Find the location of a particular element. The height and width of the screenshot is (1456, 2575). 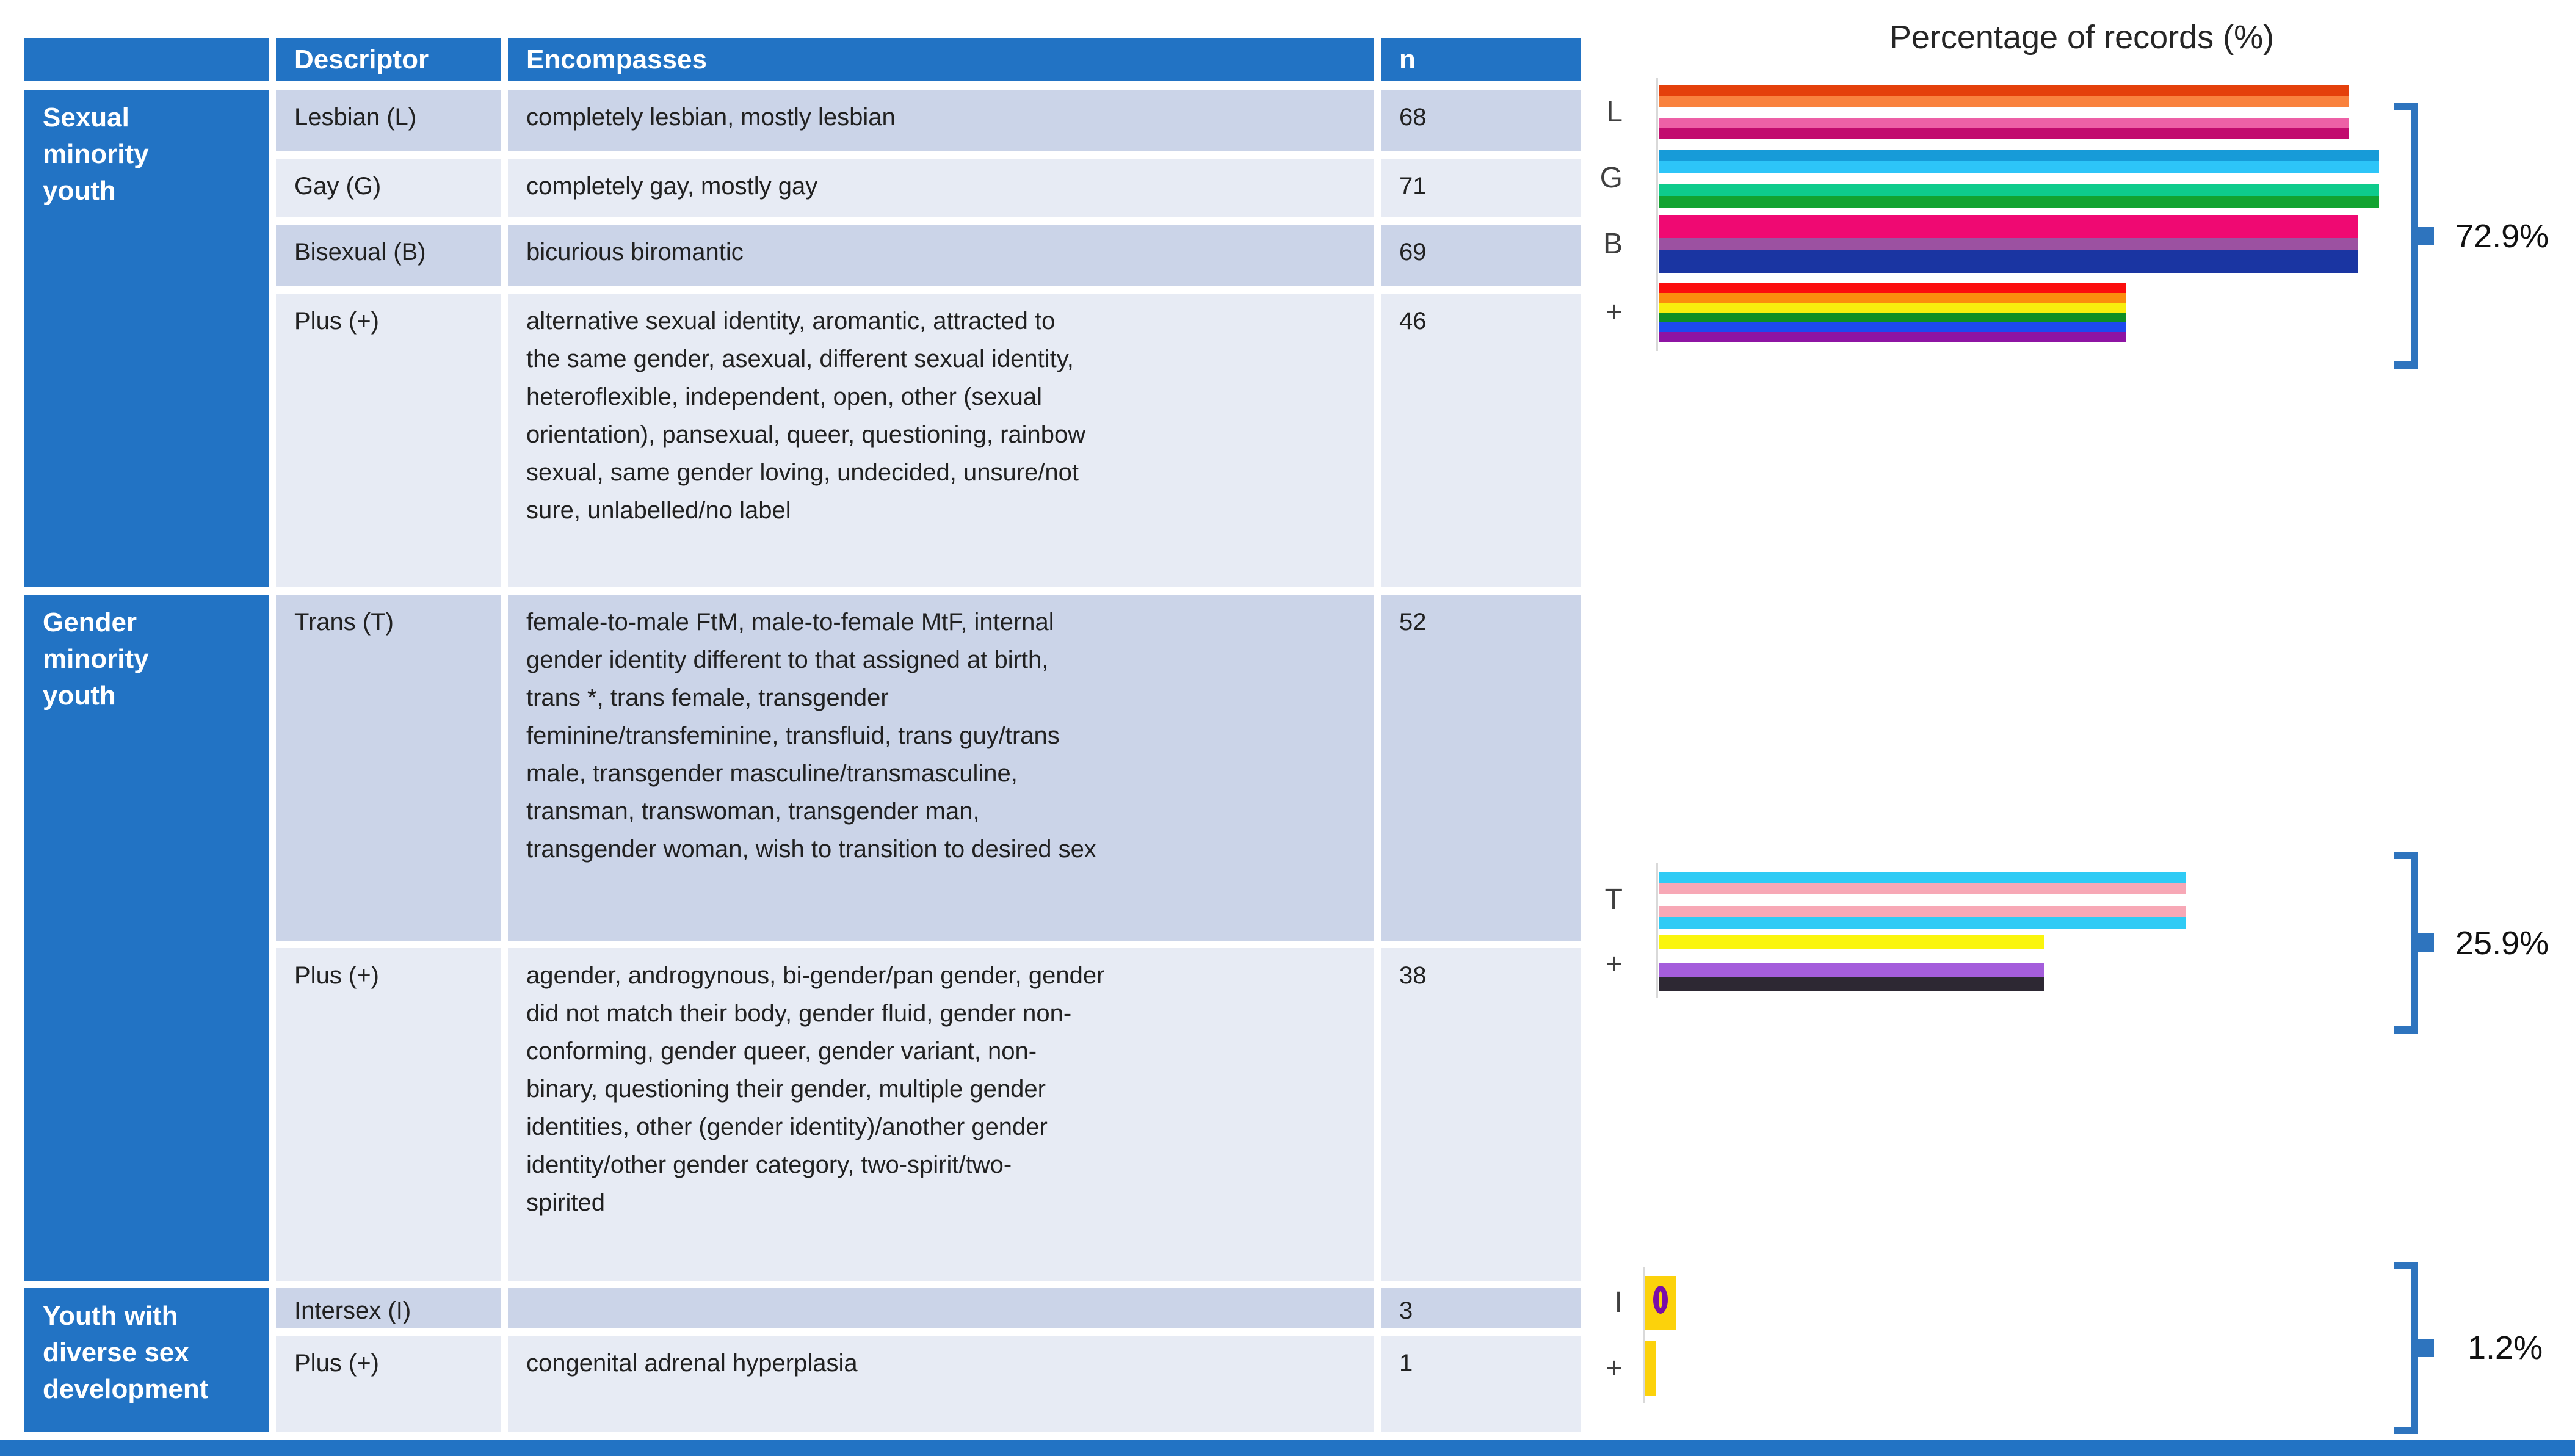

row-bisexual-n: 69 is located at coordinates (1481, 255).